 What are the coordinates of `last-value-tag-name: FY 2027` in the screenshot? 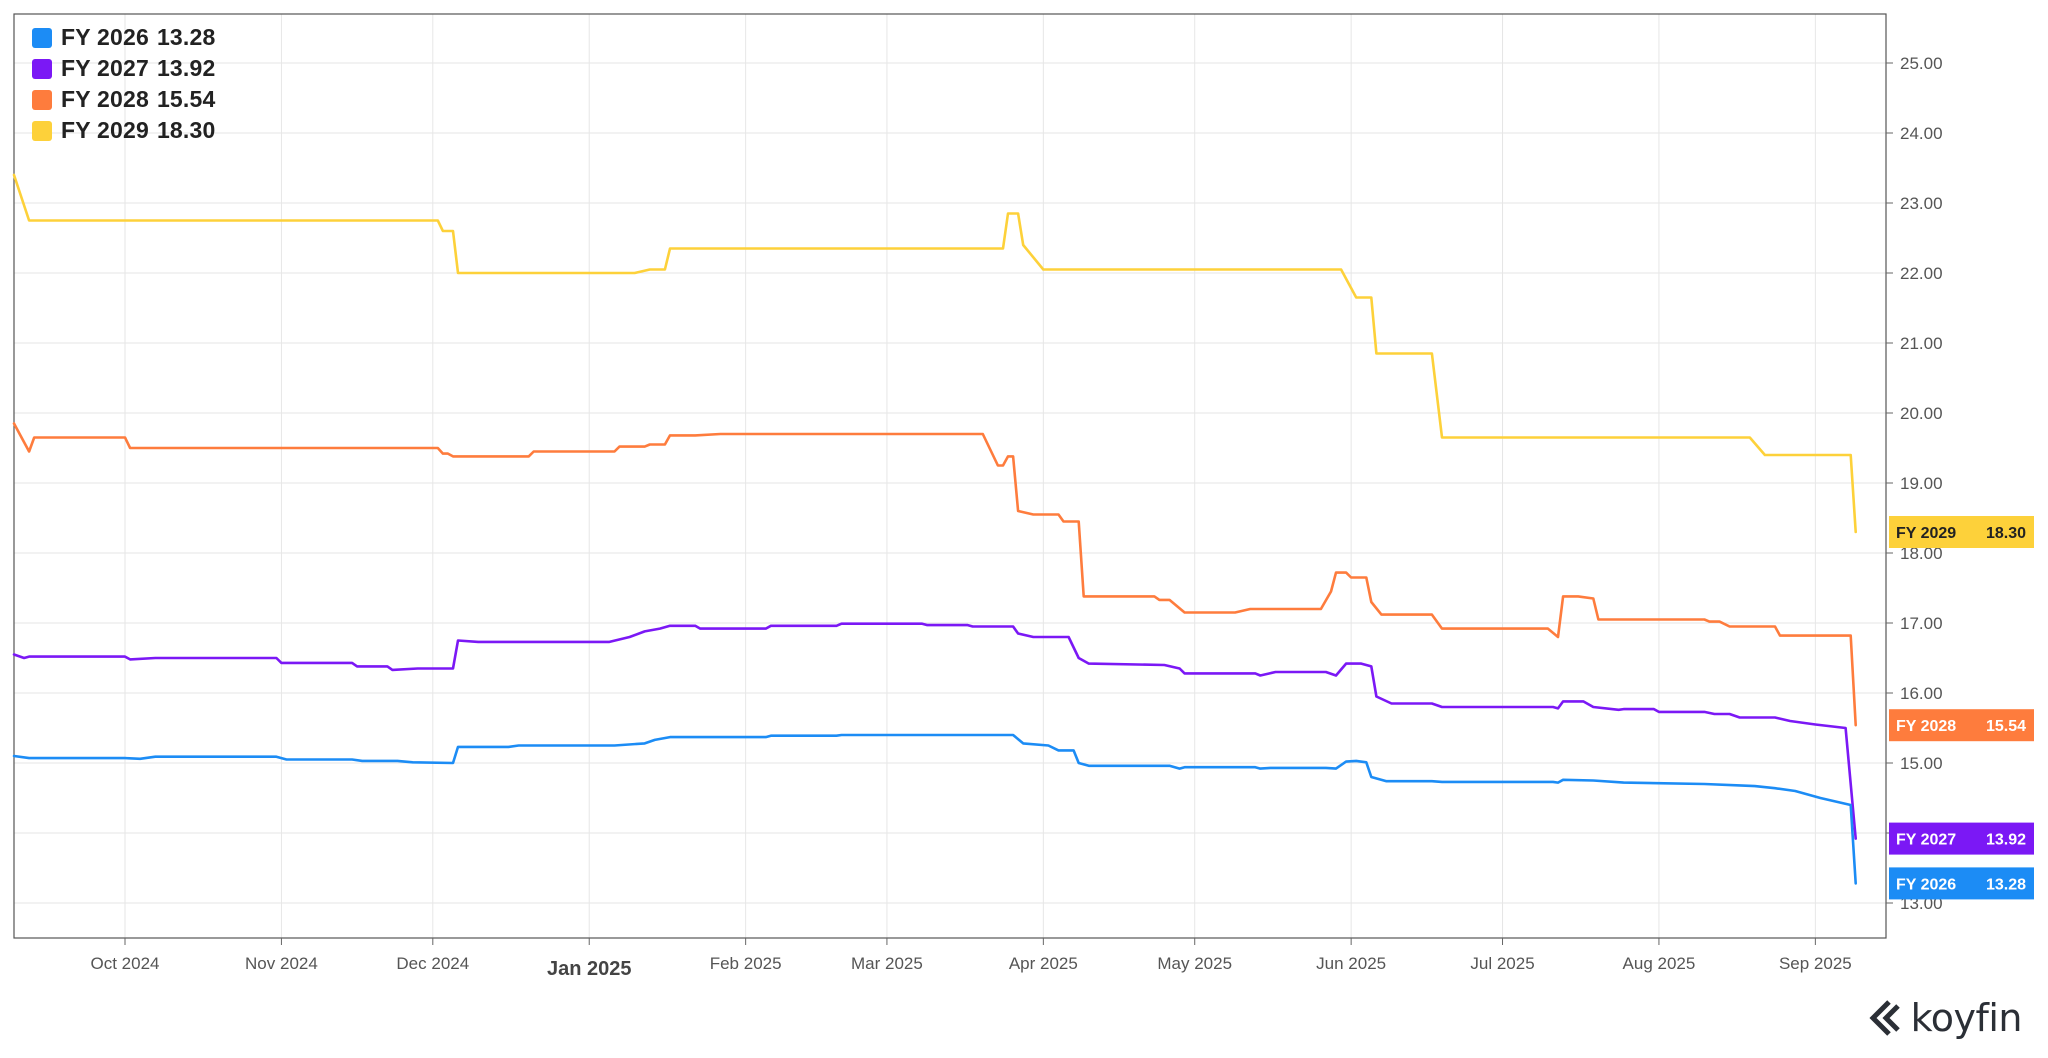 It's located at (1926, 840).